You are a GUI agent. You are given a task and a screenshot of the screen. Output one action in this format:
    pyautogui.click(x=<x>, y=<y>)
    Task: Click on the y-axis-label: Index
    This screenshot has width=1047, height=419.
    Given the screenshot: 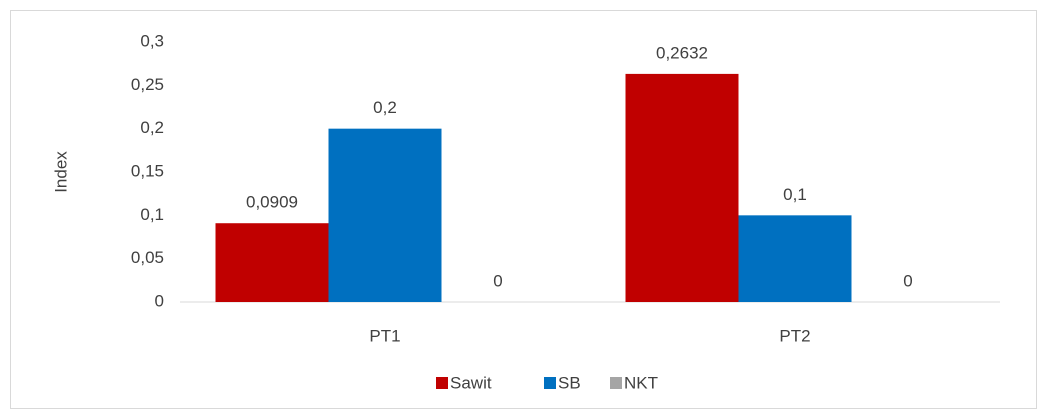 What is the action you would take?
    pyautogui.click(x=60, y=172)
    